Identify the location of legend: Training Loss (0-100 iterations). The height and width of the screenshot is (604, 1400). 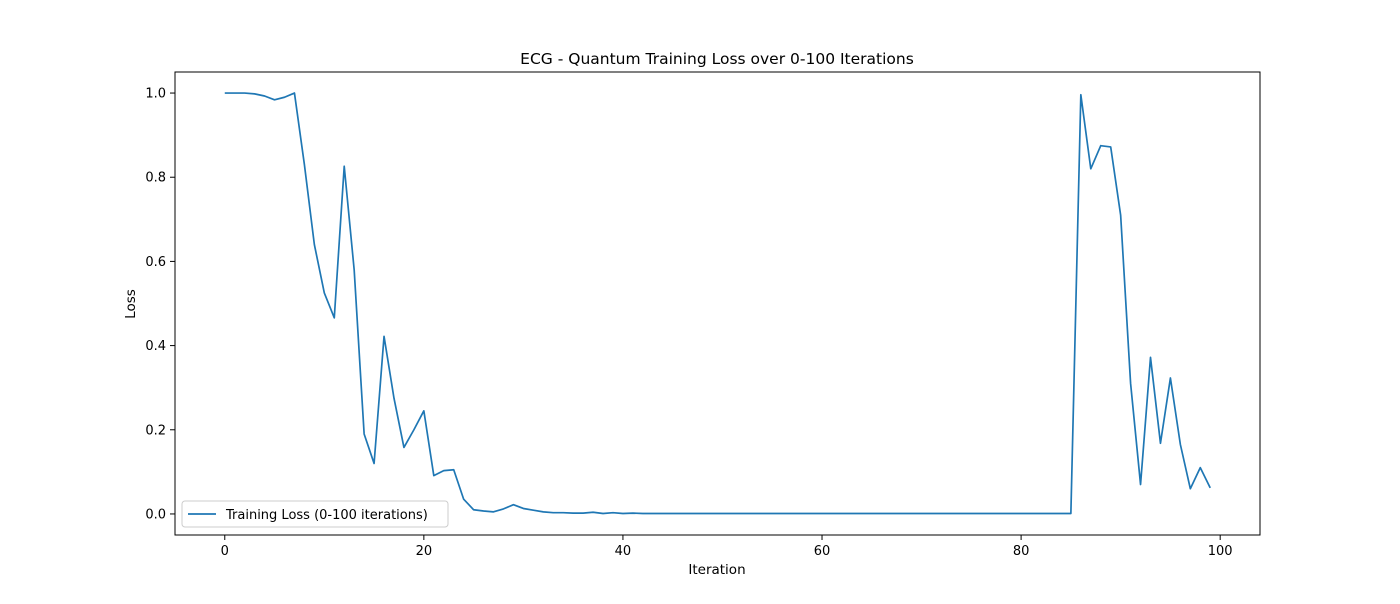
(315, 514).